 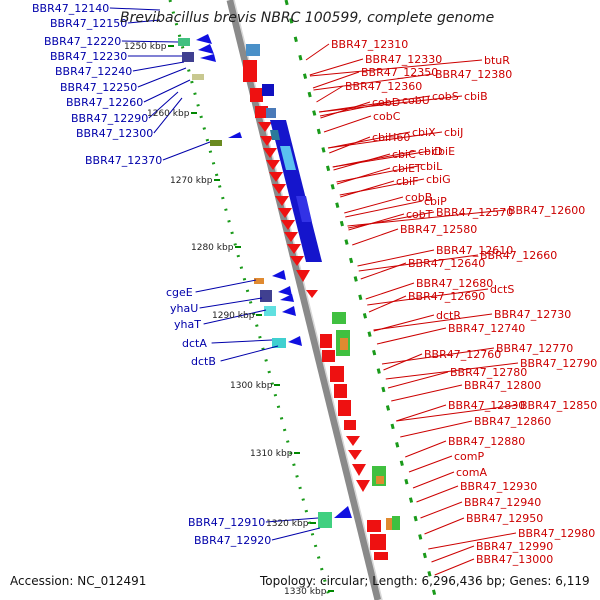 What do you see at coordinates (114, 133) in the screenshot?
I see `gene-label: BBR47_12300` at bounding box center [114, 133].